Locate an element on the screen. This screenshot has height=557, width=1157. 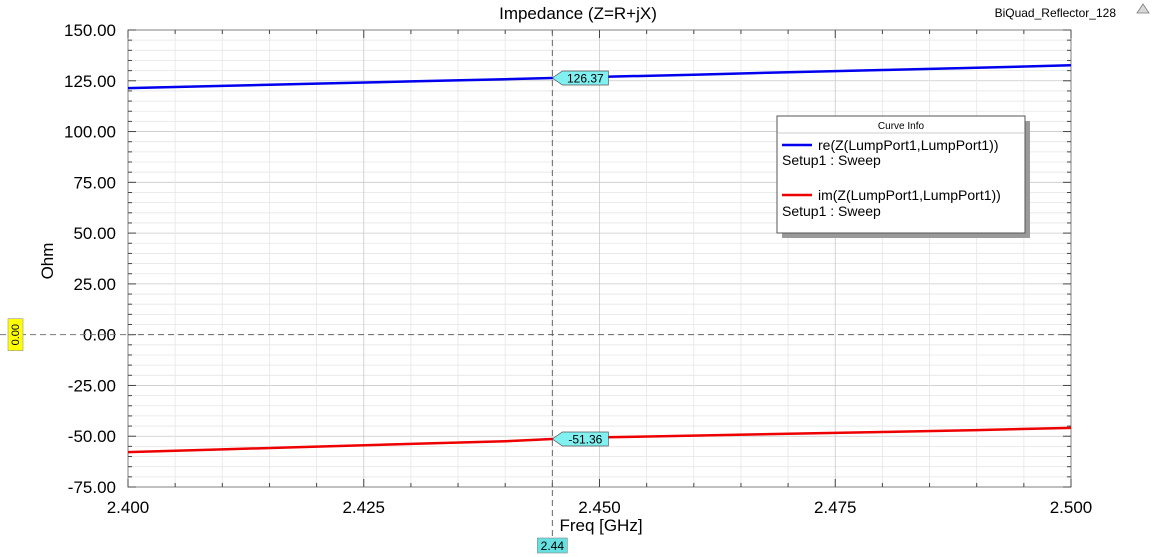
x-axis-label: Freq [GHz] is located at coordinates (600, 525).